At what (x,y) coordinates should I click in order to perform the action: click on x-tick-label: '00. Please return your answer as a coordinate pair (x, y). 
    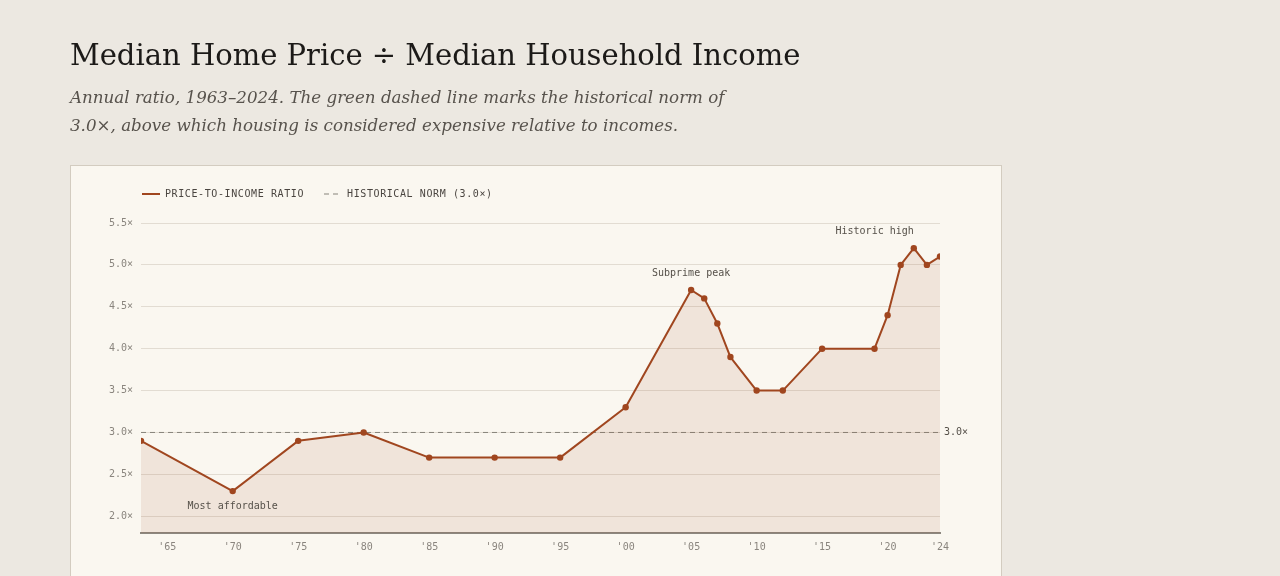
    Looking at the image, I should click on (625, 546).